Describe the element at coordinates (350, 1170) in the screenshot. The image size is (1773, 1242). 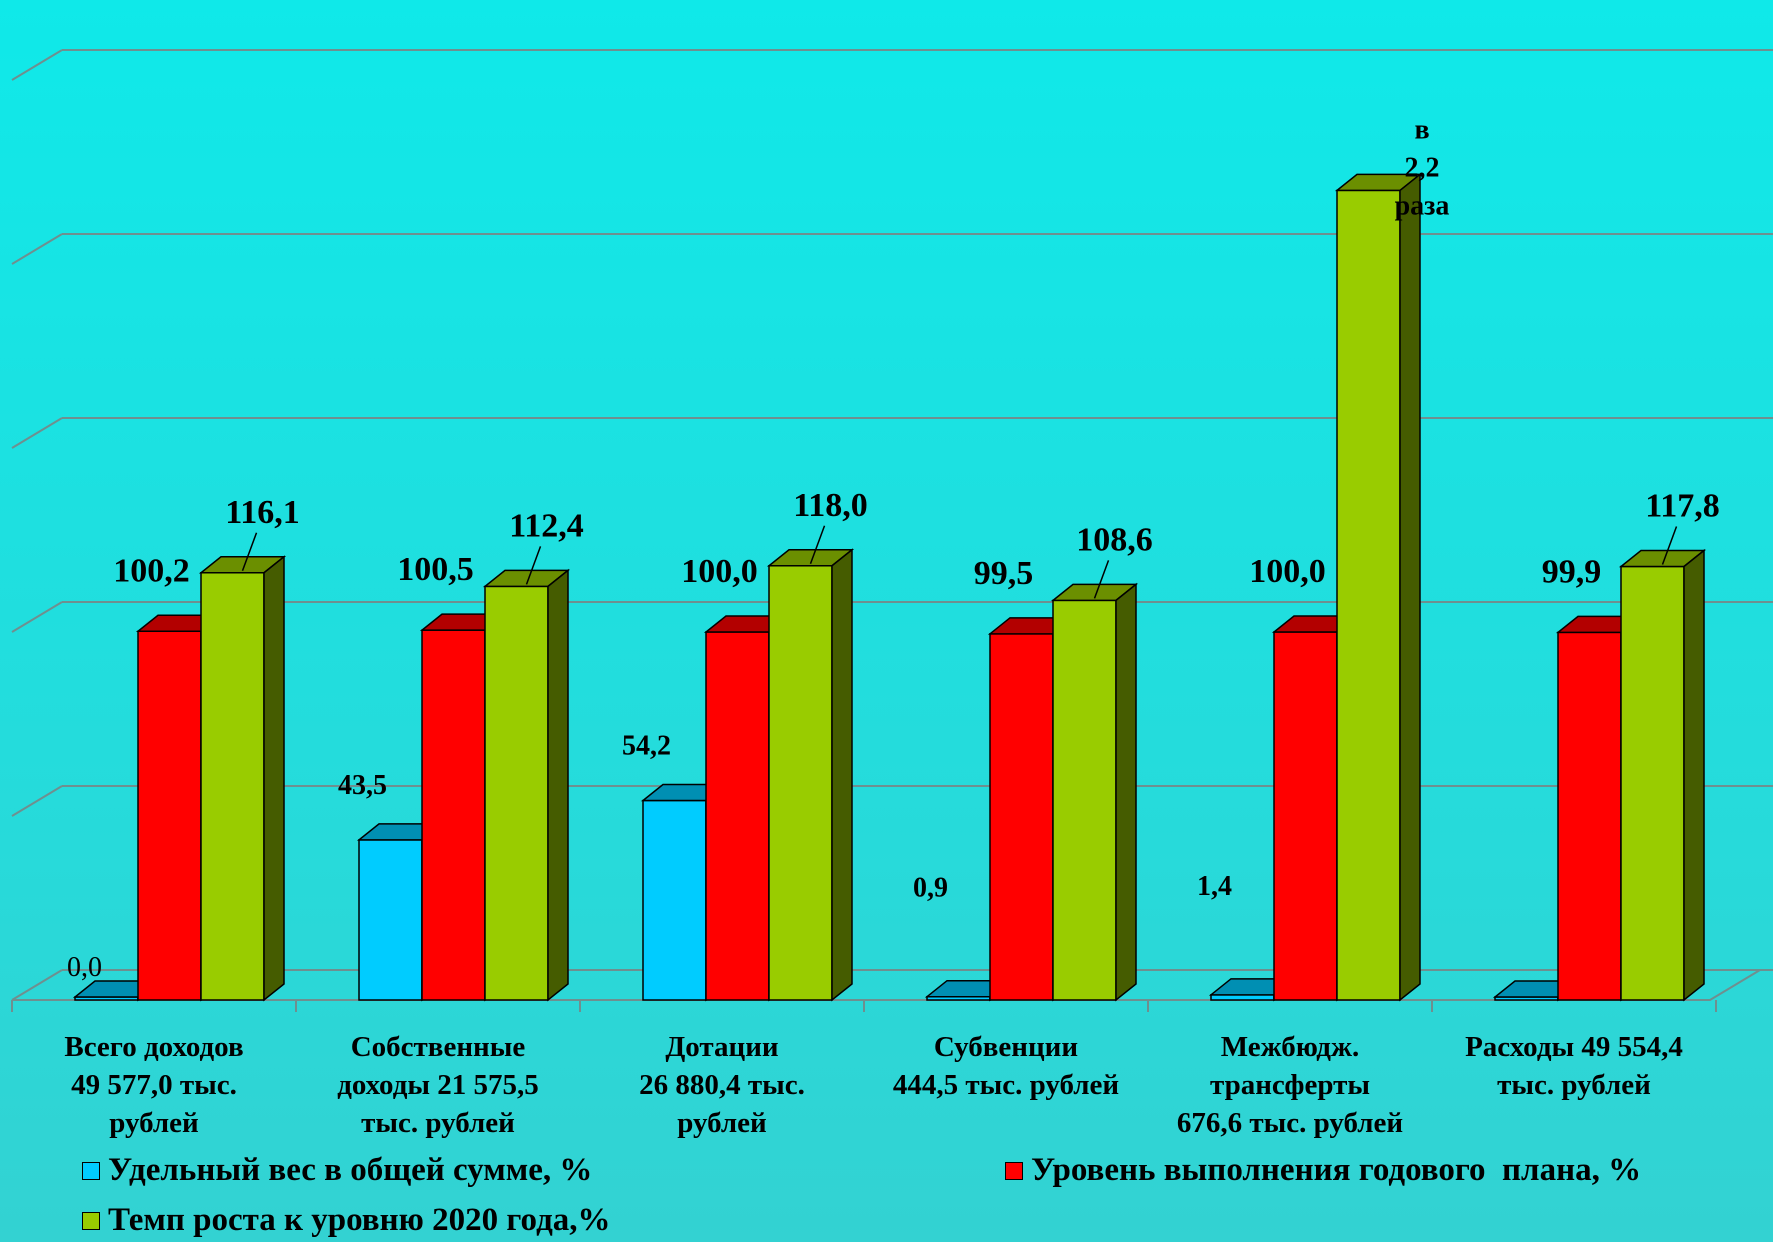
I see `legend-label-share: Удельный вес в общей сумме, %` at that location.